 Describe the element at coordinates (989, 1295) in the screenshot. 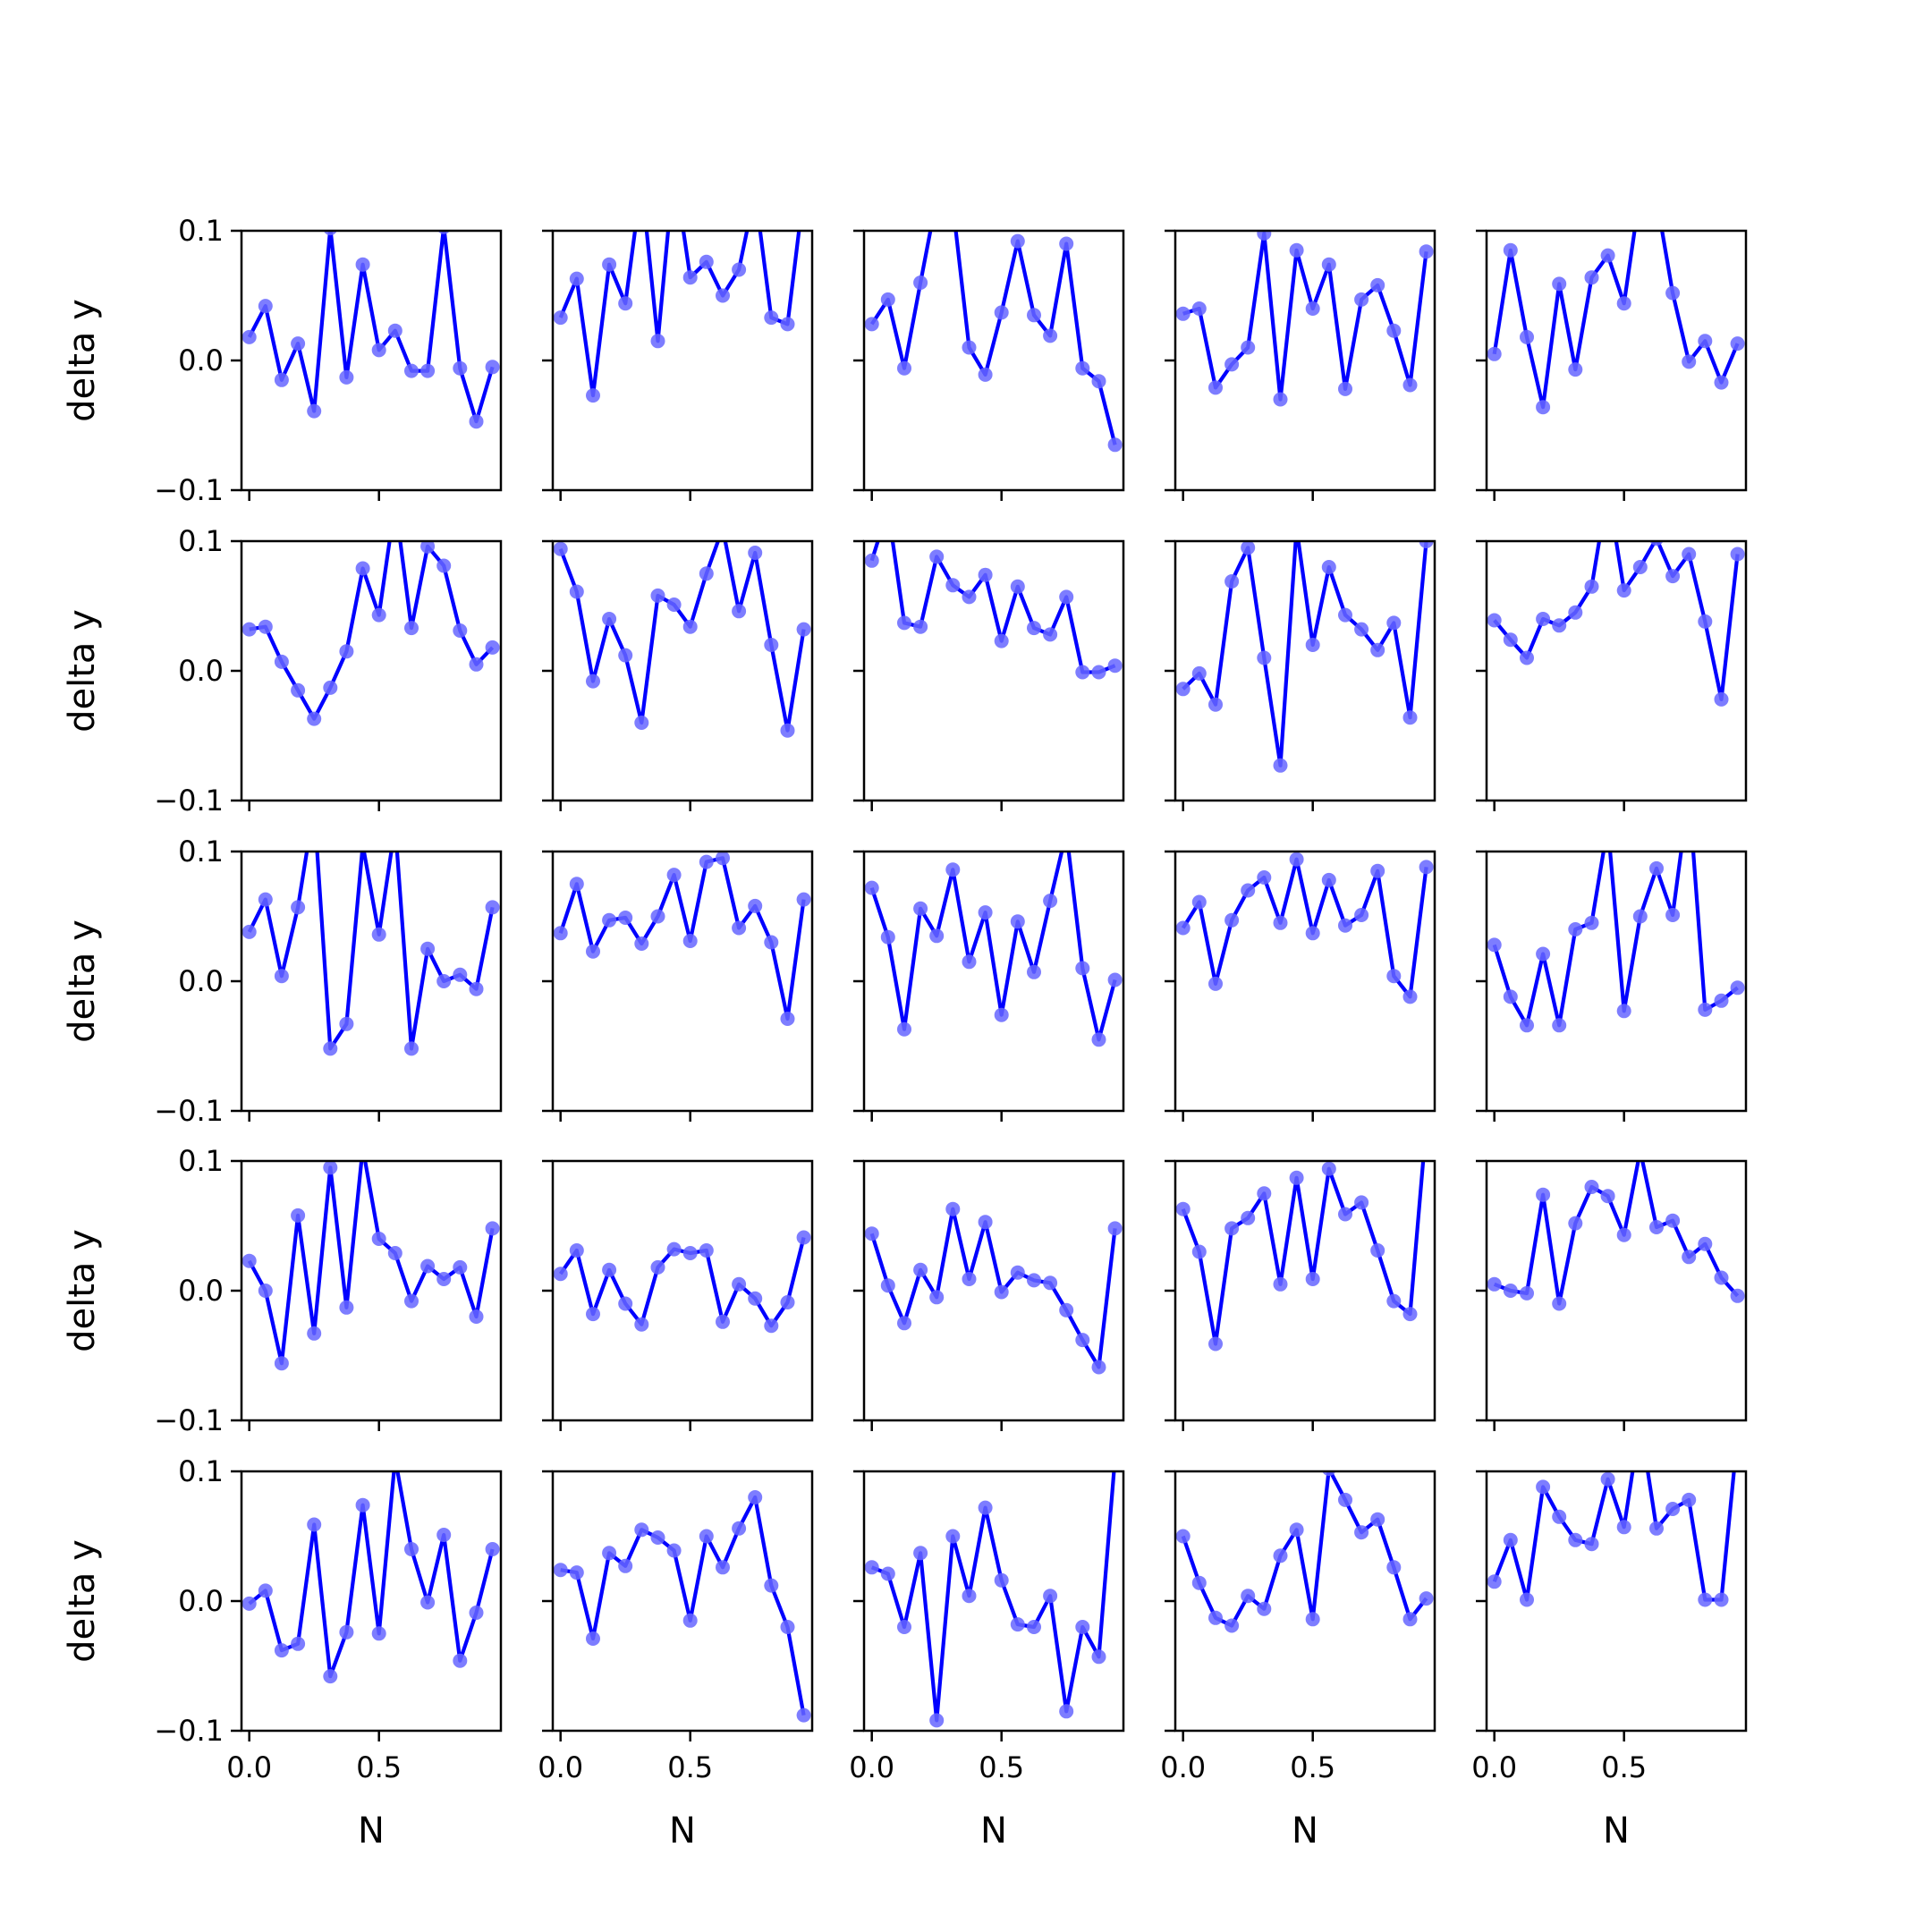

I see `subplot-r4-c3` at that location.